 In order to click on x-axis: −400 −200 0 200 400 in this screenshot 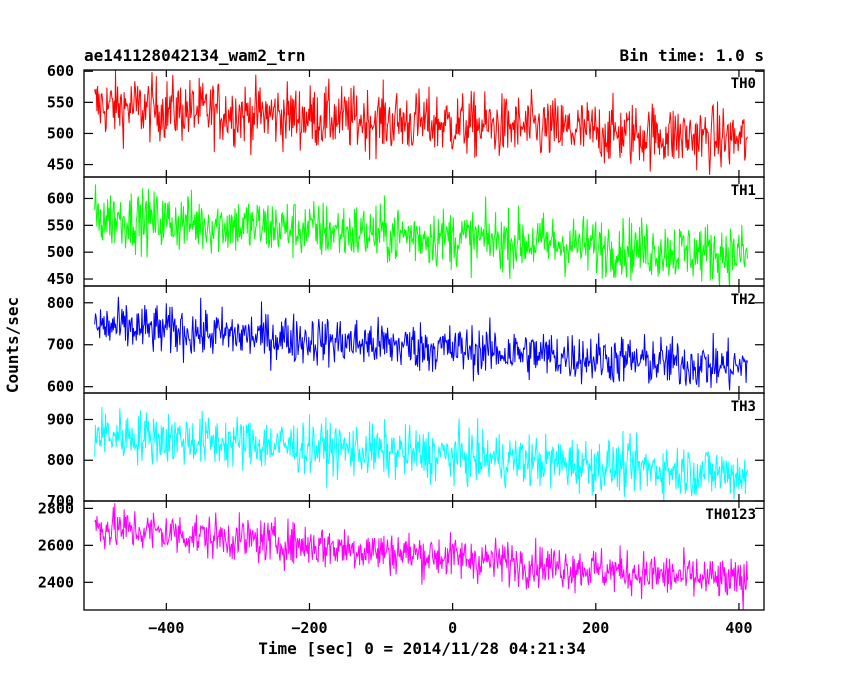, I will do `click(450, 628)`.